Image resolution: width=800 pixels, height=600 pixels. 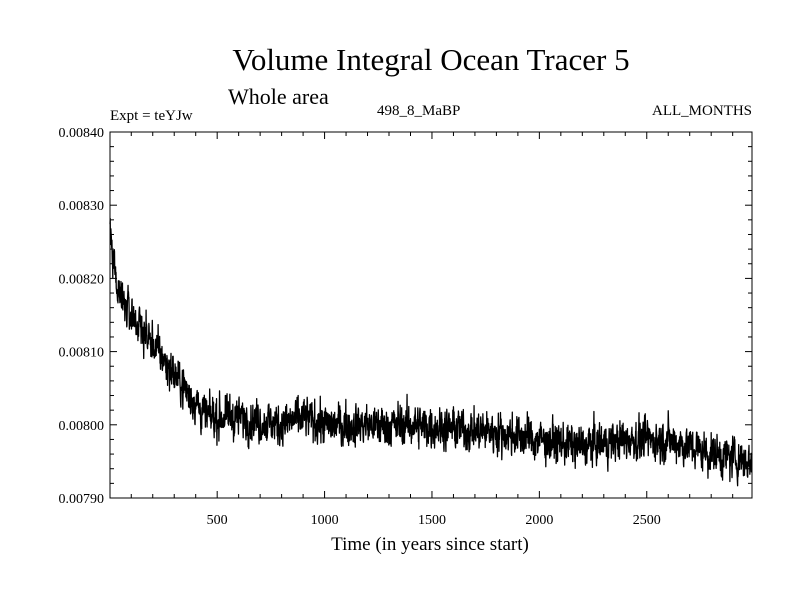 I want to click on y-tick-label: 0.00800, so click(x=82, y=426).